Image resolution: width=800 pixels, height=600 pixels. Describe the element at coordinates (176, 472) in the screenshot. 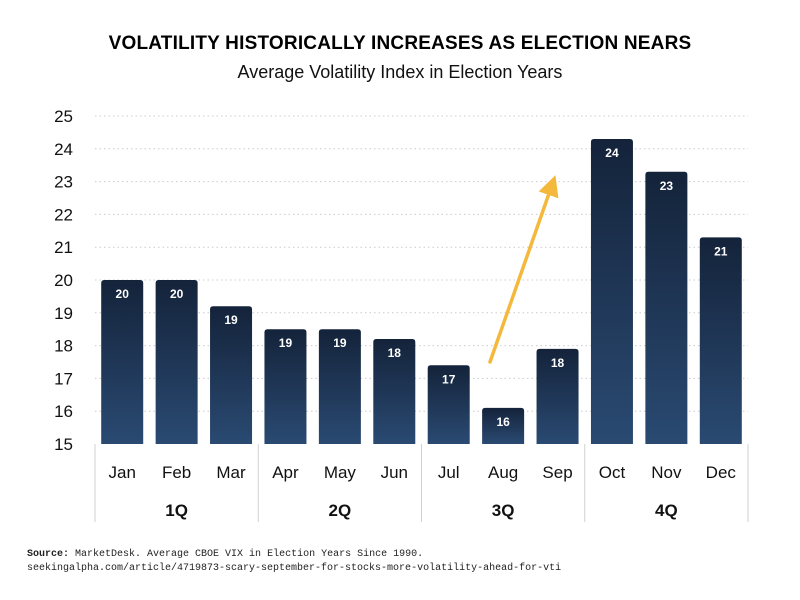

I see `x-tick-label: Feb` at that location.